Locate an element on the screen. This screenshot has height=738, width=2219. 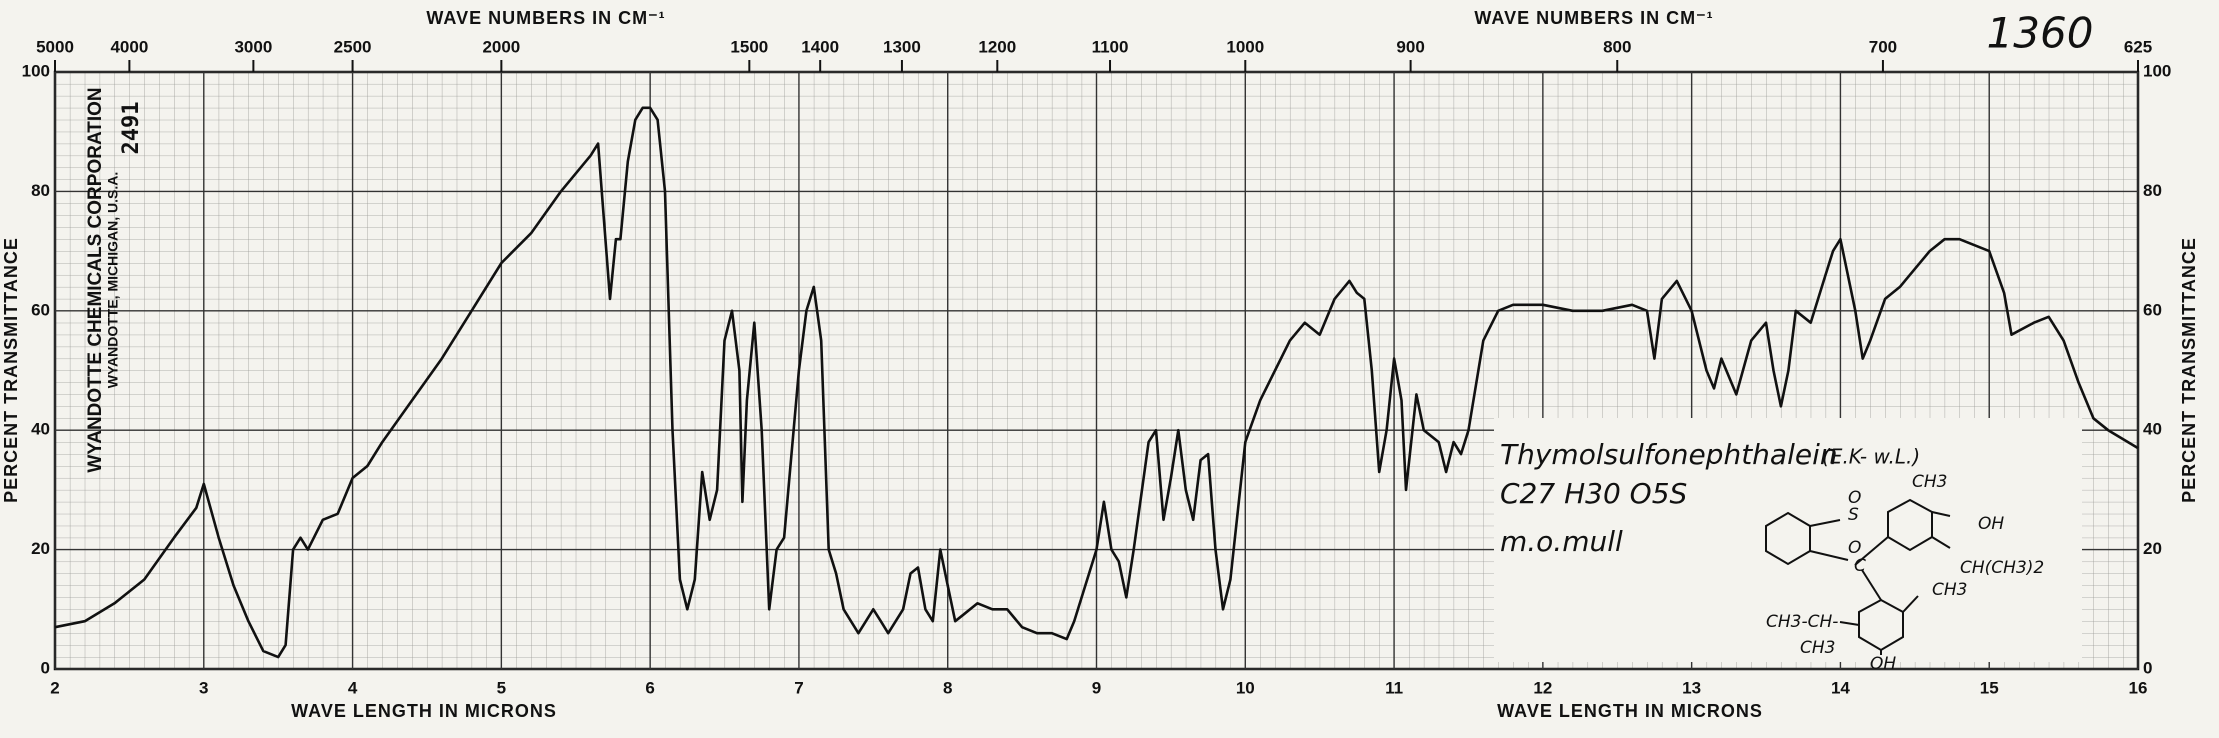
y2-tick-label: 0 is located at coordinates (2147, 667).